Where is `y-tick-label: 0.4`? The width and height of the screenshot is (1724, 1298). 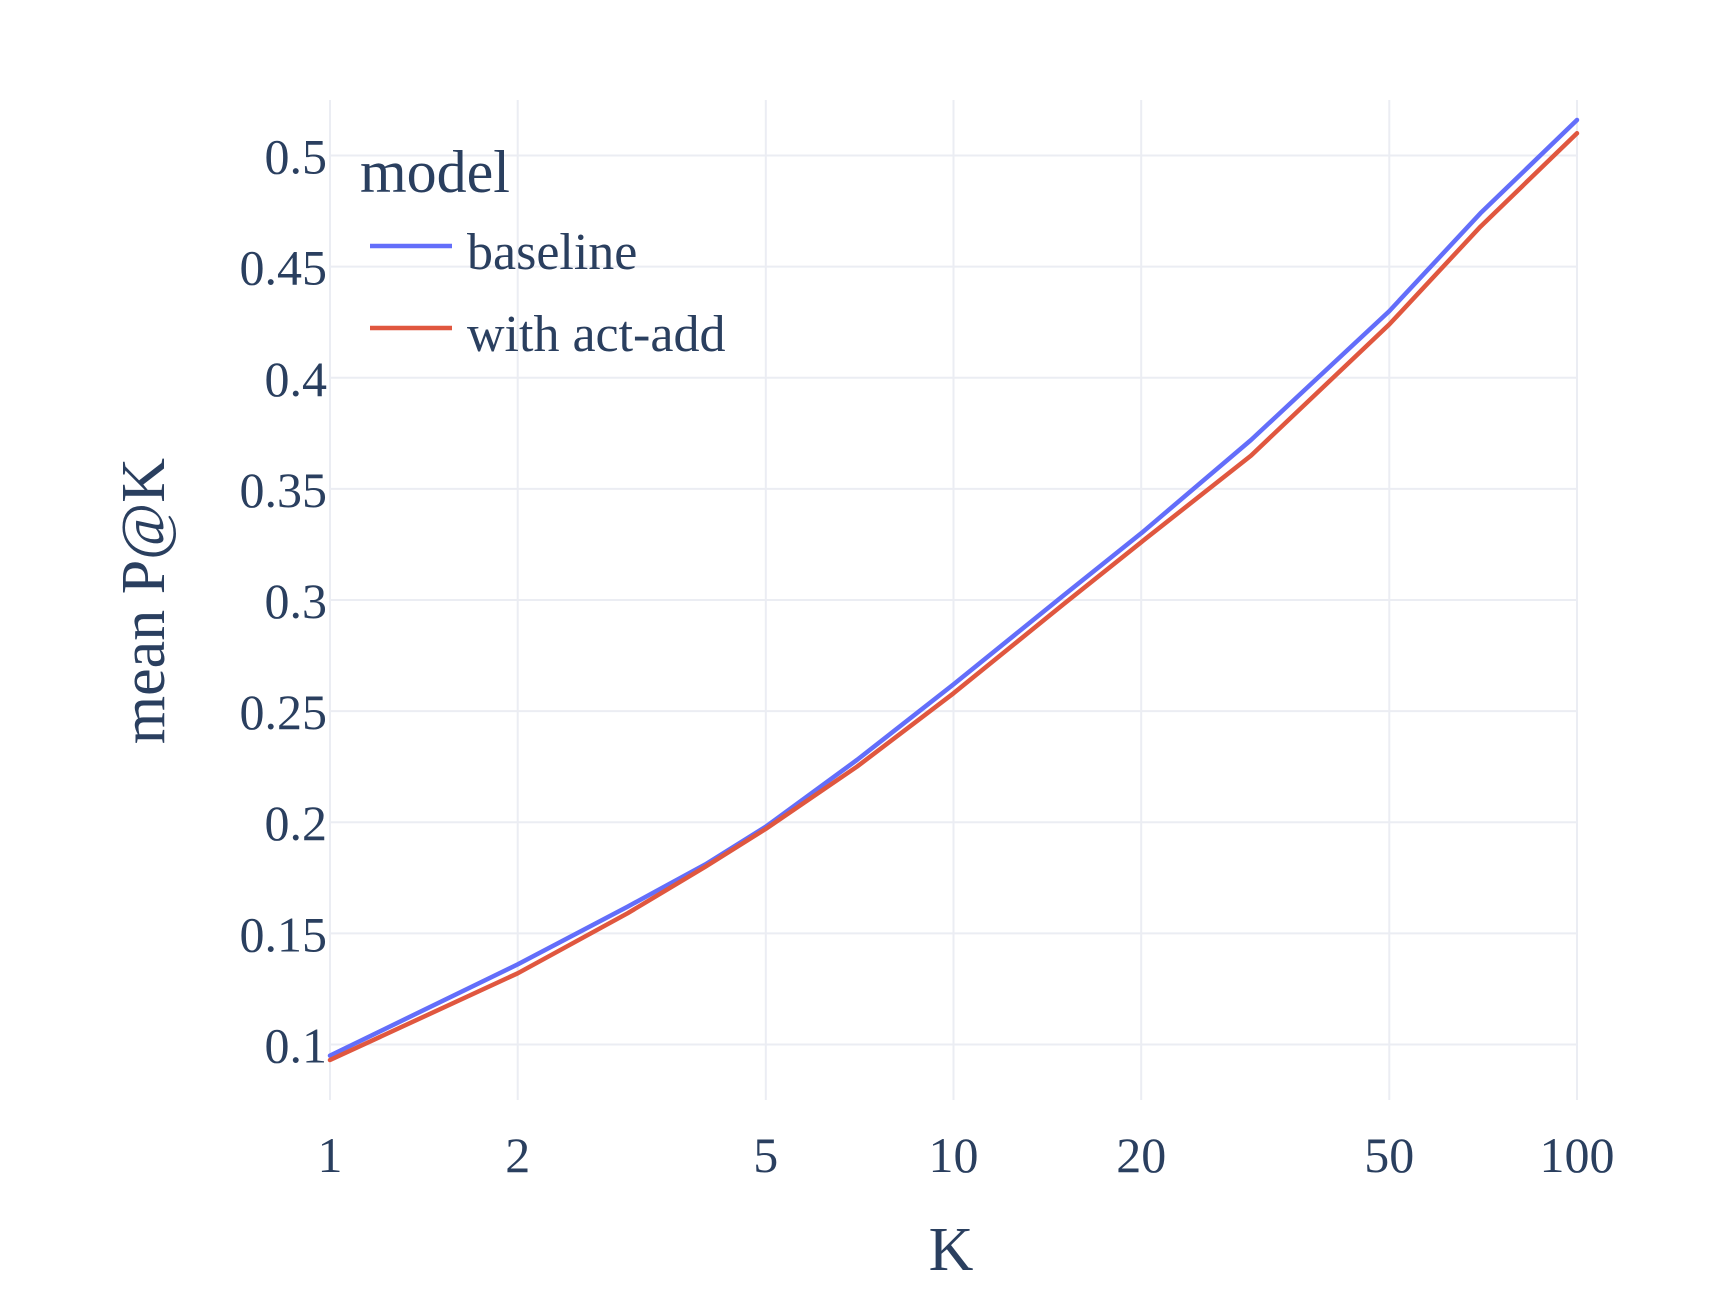
y-tick-label: 0.4 is located at coordinates (296, 379).